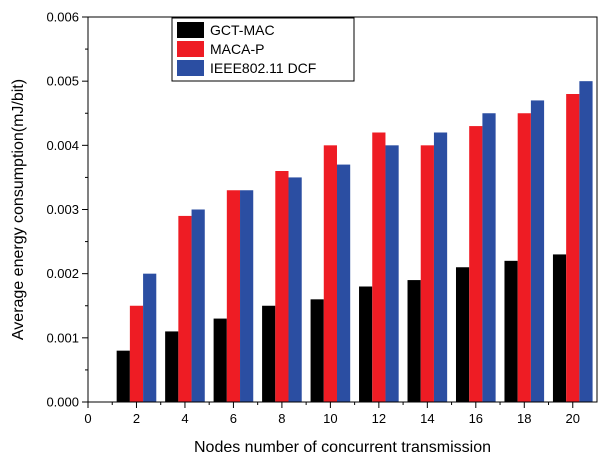 This screenshot has width=611, height=461. I want to click on y-tick-label: 0.006, so click(62, 17).